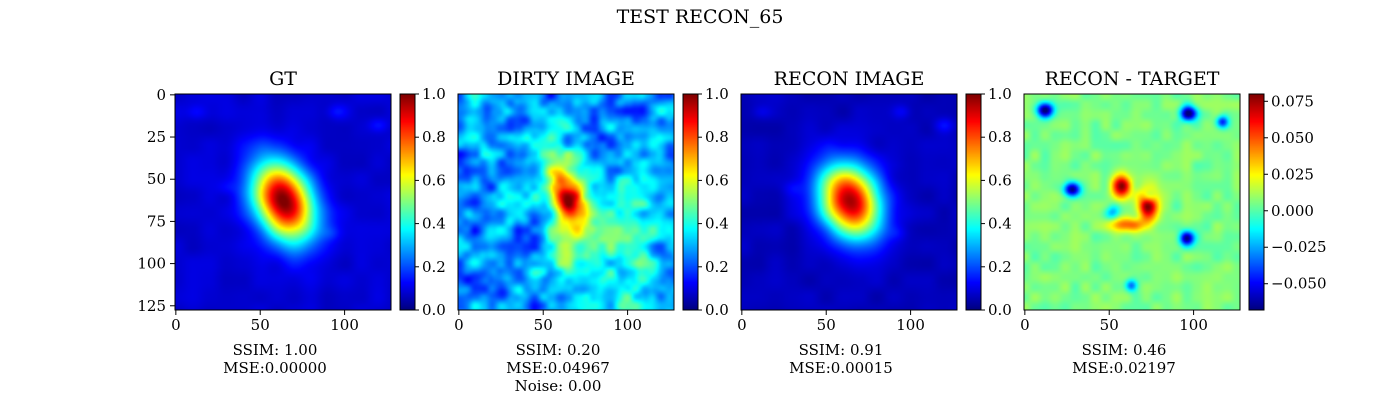  What do you see at coordinates (558, 386) in the screenshot?
I see `metric-label: Noise: 0.00` at bounding box center [558, 386].